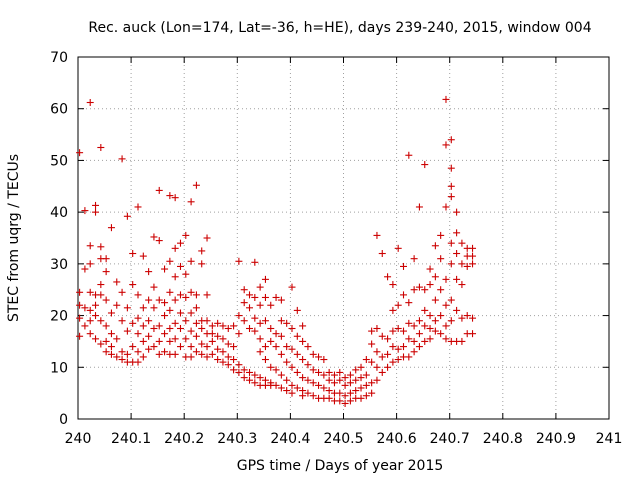 The height and width of the screenshot is (480, 640). What do you see at coordinates (397, 439) in the screenshot?
I see `x-tick-label: 240.6` at bounding box center [397, 439].